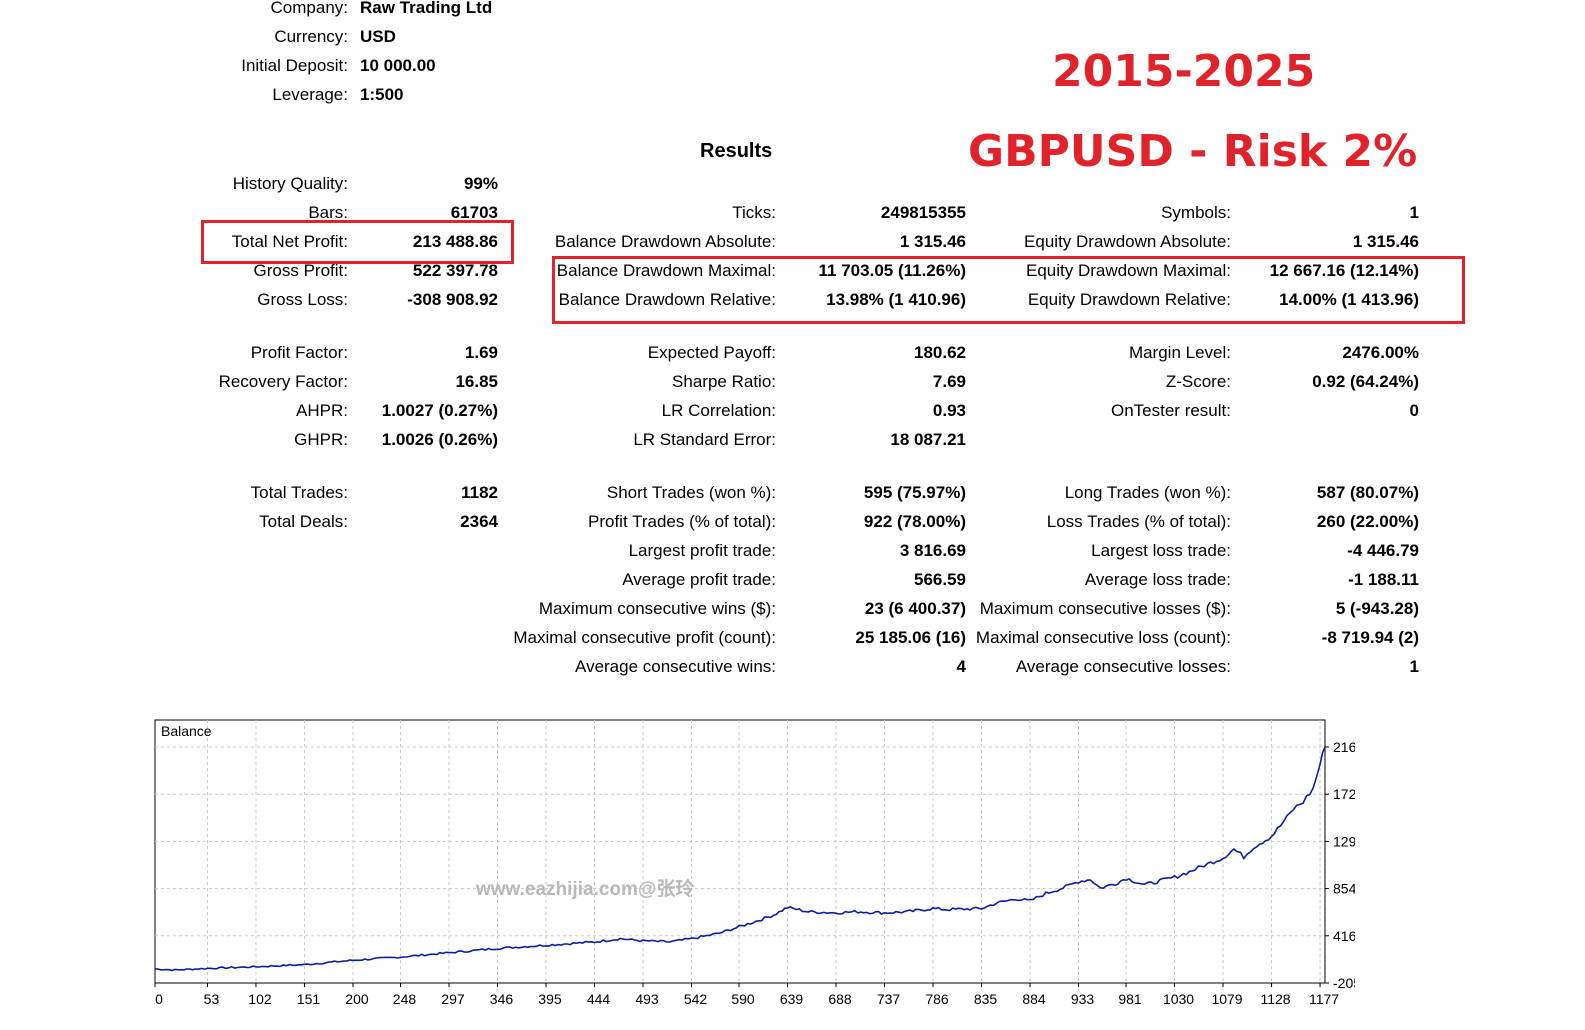  What do you see at coordinates (1377, 609) in the screenshot?
I see `stat3-value: 5 (-943.28)` at bounding box center [1377, 609].